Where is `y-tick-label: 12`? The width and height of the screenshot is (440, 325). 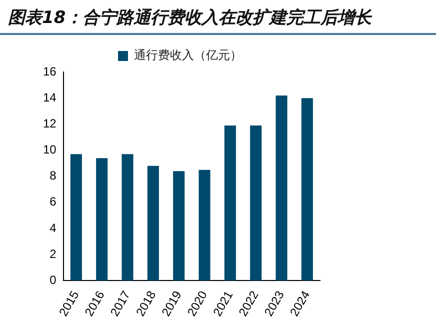
y-tick-label: 12 is located at coordinates (49, 123).